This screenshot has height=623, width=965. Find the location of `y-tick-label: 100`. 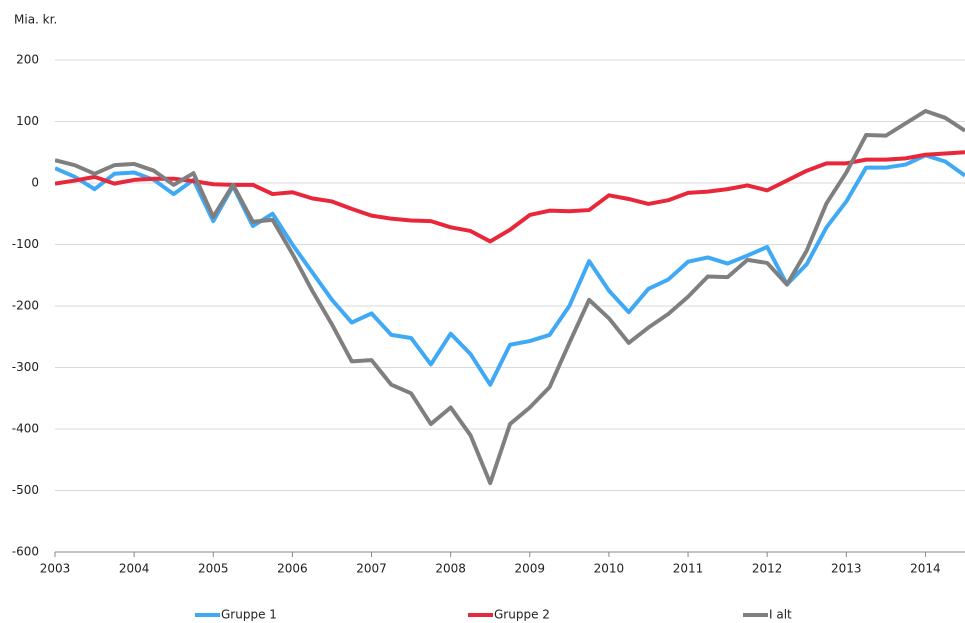

y-tick-label: 100 is located at coordinates (27, 121).